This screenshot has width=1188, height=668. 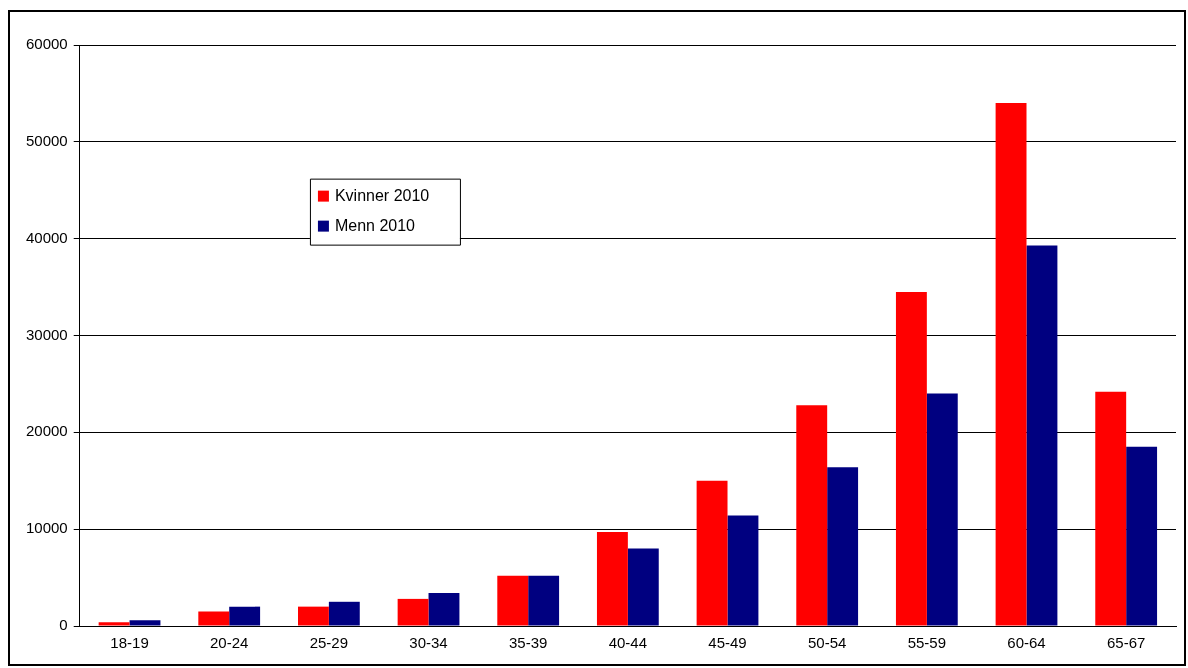 I want to click on x-tick-label: 20-24, so click(x=229, y=643).